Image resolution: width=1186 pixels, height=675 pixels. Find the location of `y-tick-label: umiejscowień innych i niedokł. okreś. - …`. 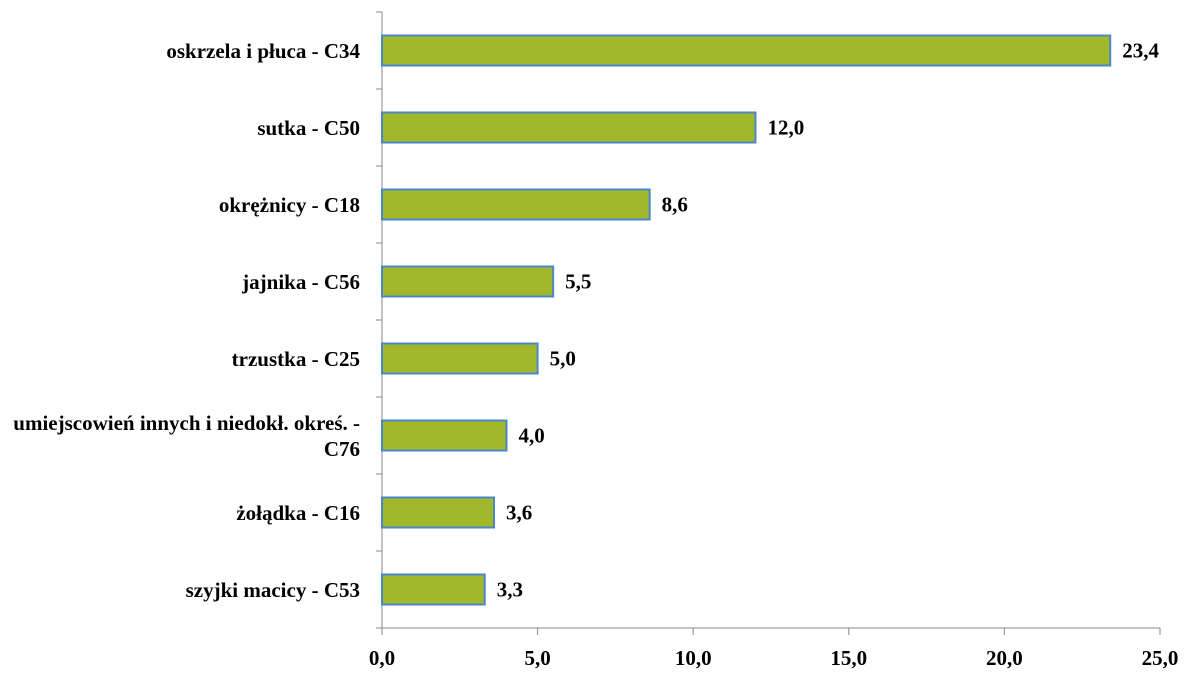

y-tick-label: umiejscowień innych i niedokł. okreś. - … is located at coordinates (186, 435).